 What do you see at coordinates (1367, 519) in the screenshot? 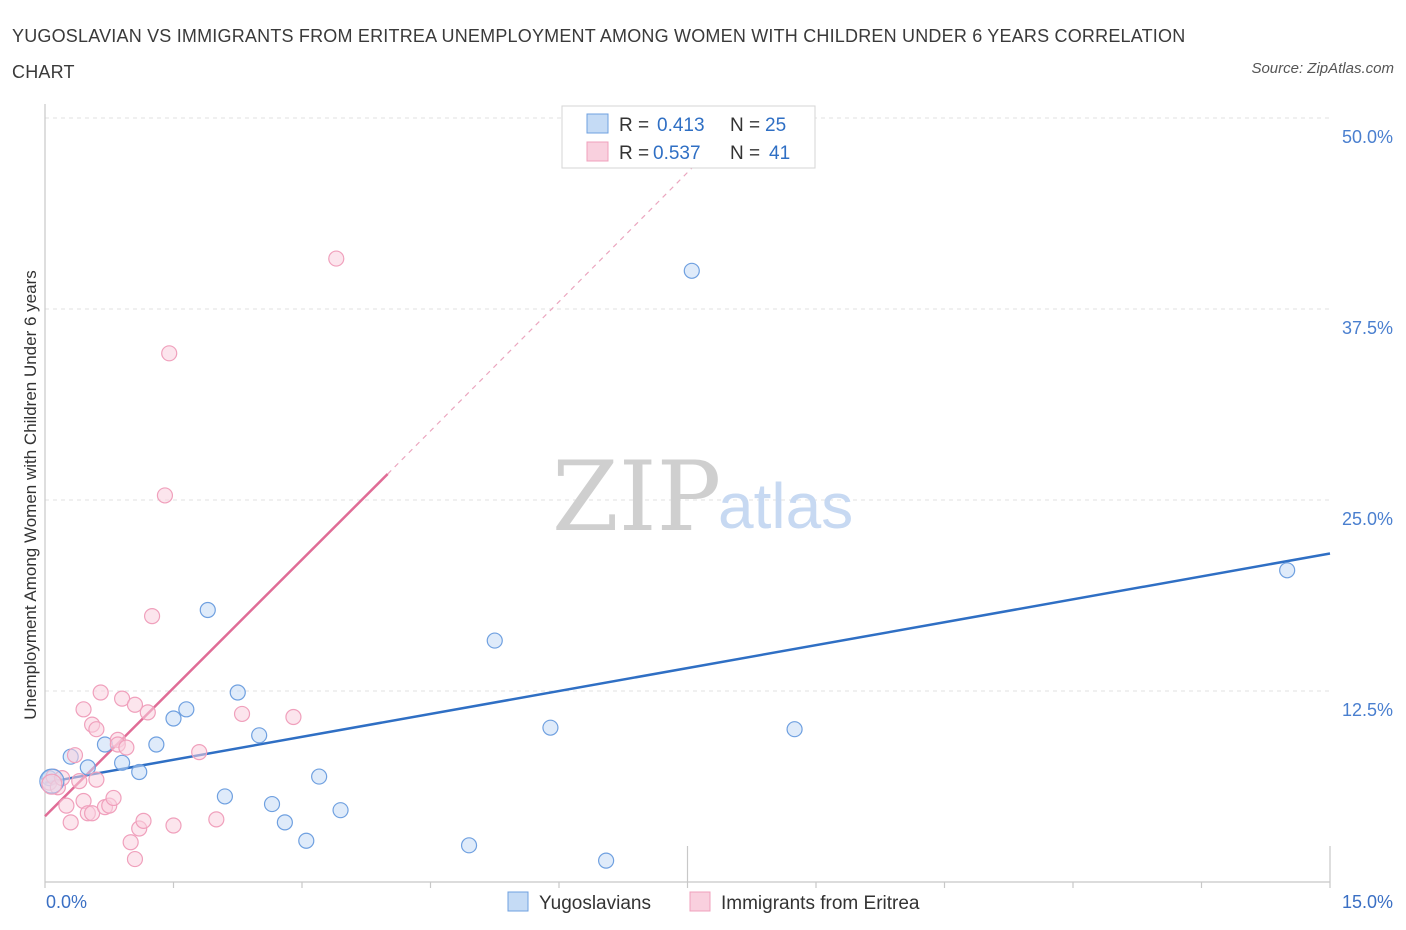
I see `y-tick-label-1: 25.0%` at bounding box center [1367, 519].